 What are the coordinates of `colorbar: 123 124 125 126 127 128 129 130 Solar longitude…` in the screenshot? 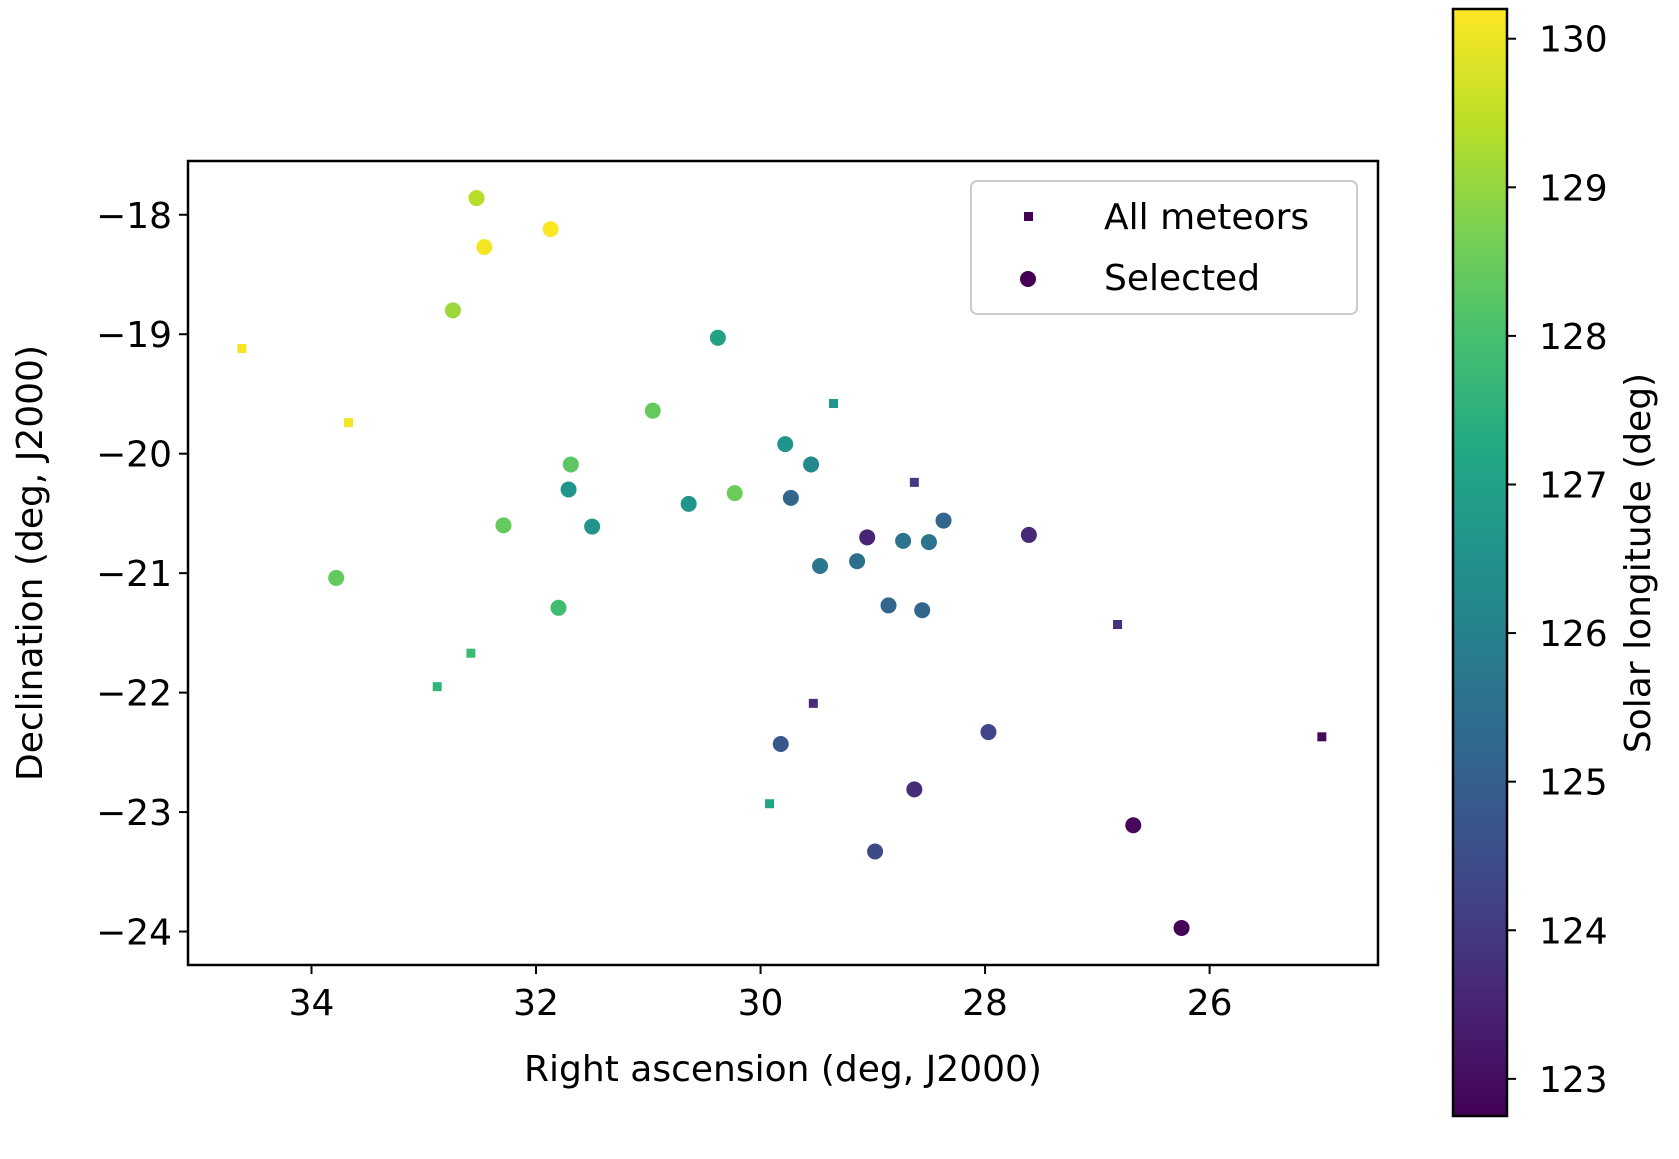 It's located at (1555, 562).